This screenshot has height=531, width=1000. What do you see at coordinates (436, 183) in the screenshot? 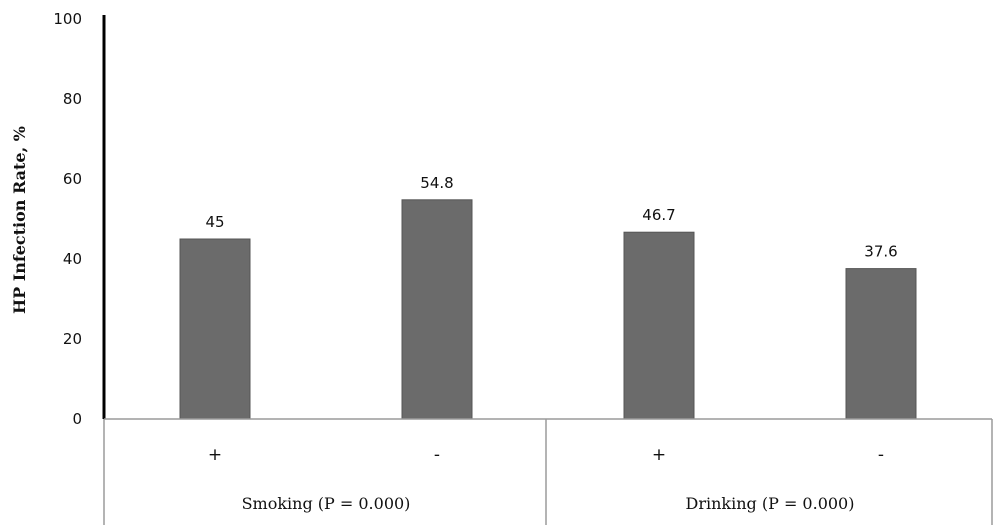
I see `bar-data-label: 54.8` at bounding box center [436, 183].